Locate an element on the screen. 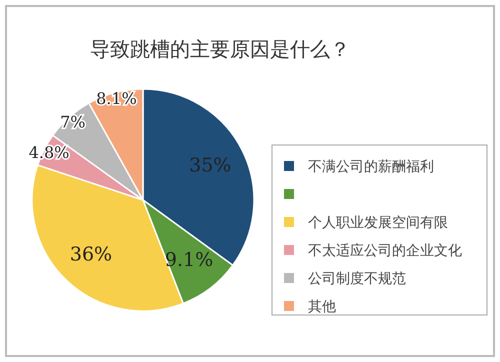 This screenshot has height=362, width=500. legend-label: 公司制度不规范 is located at coordinates (357, 279).